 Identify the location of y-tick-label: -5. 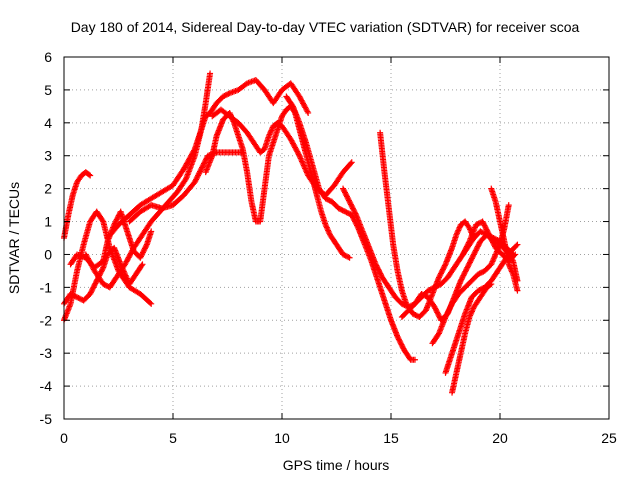
(46, 419).